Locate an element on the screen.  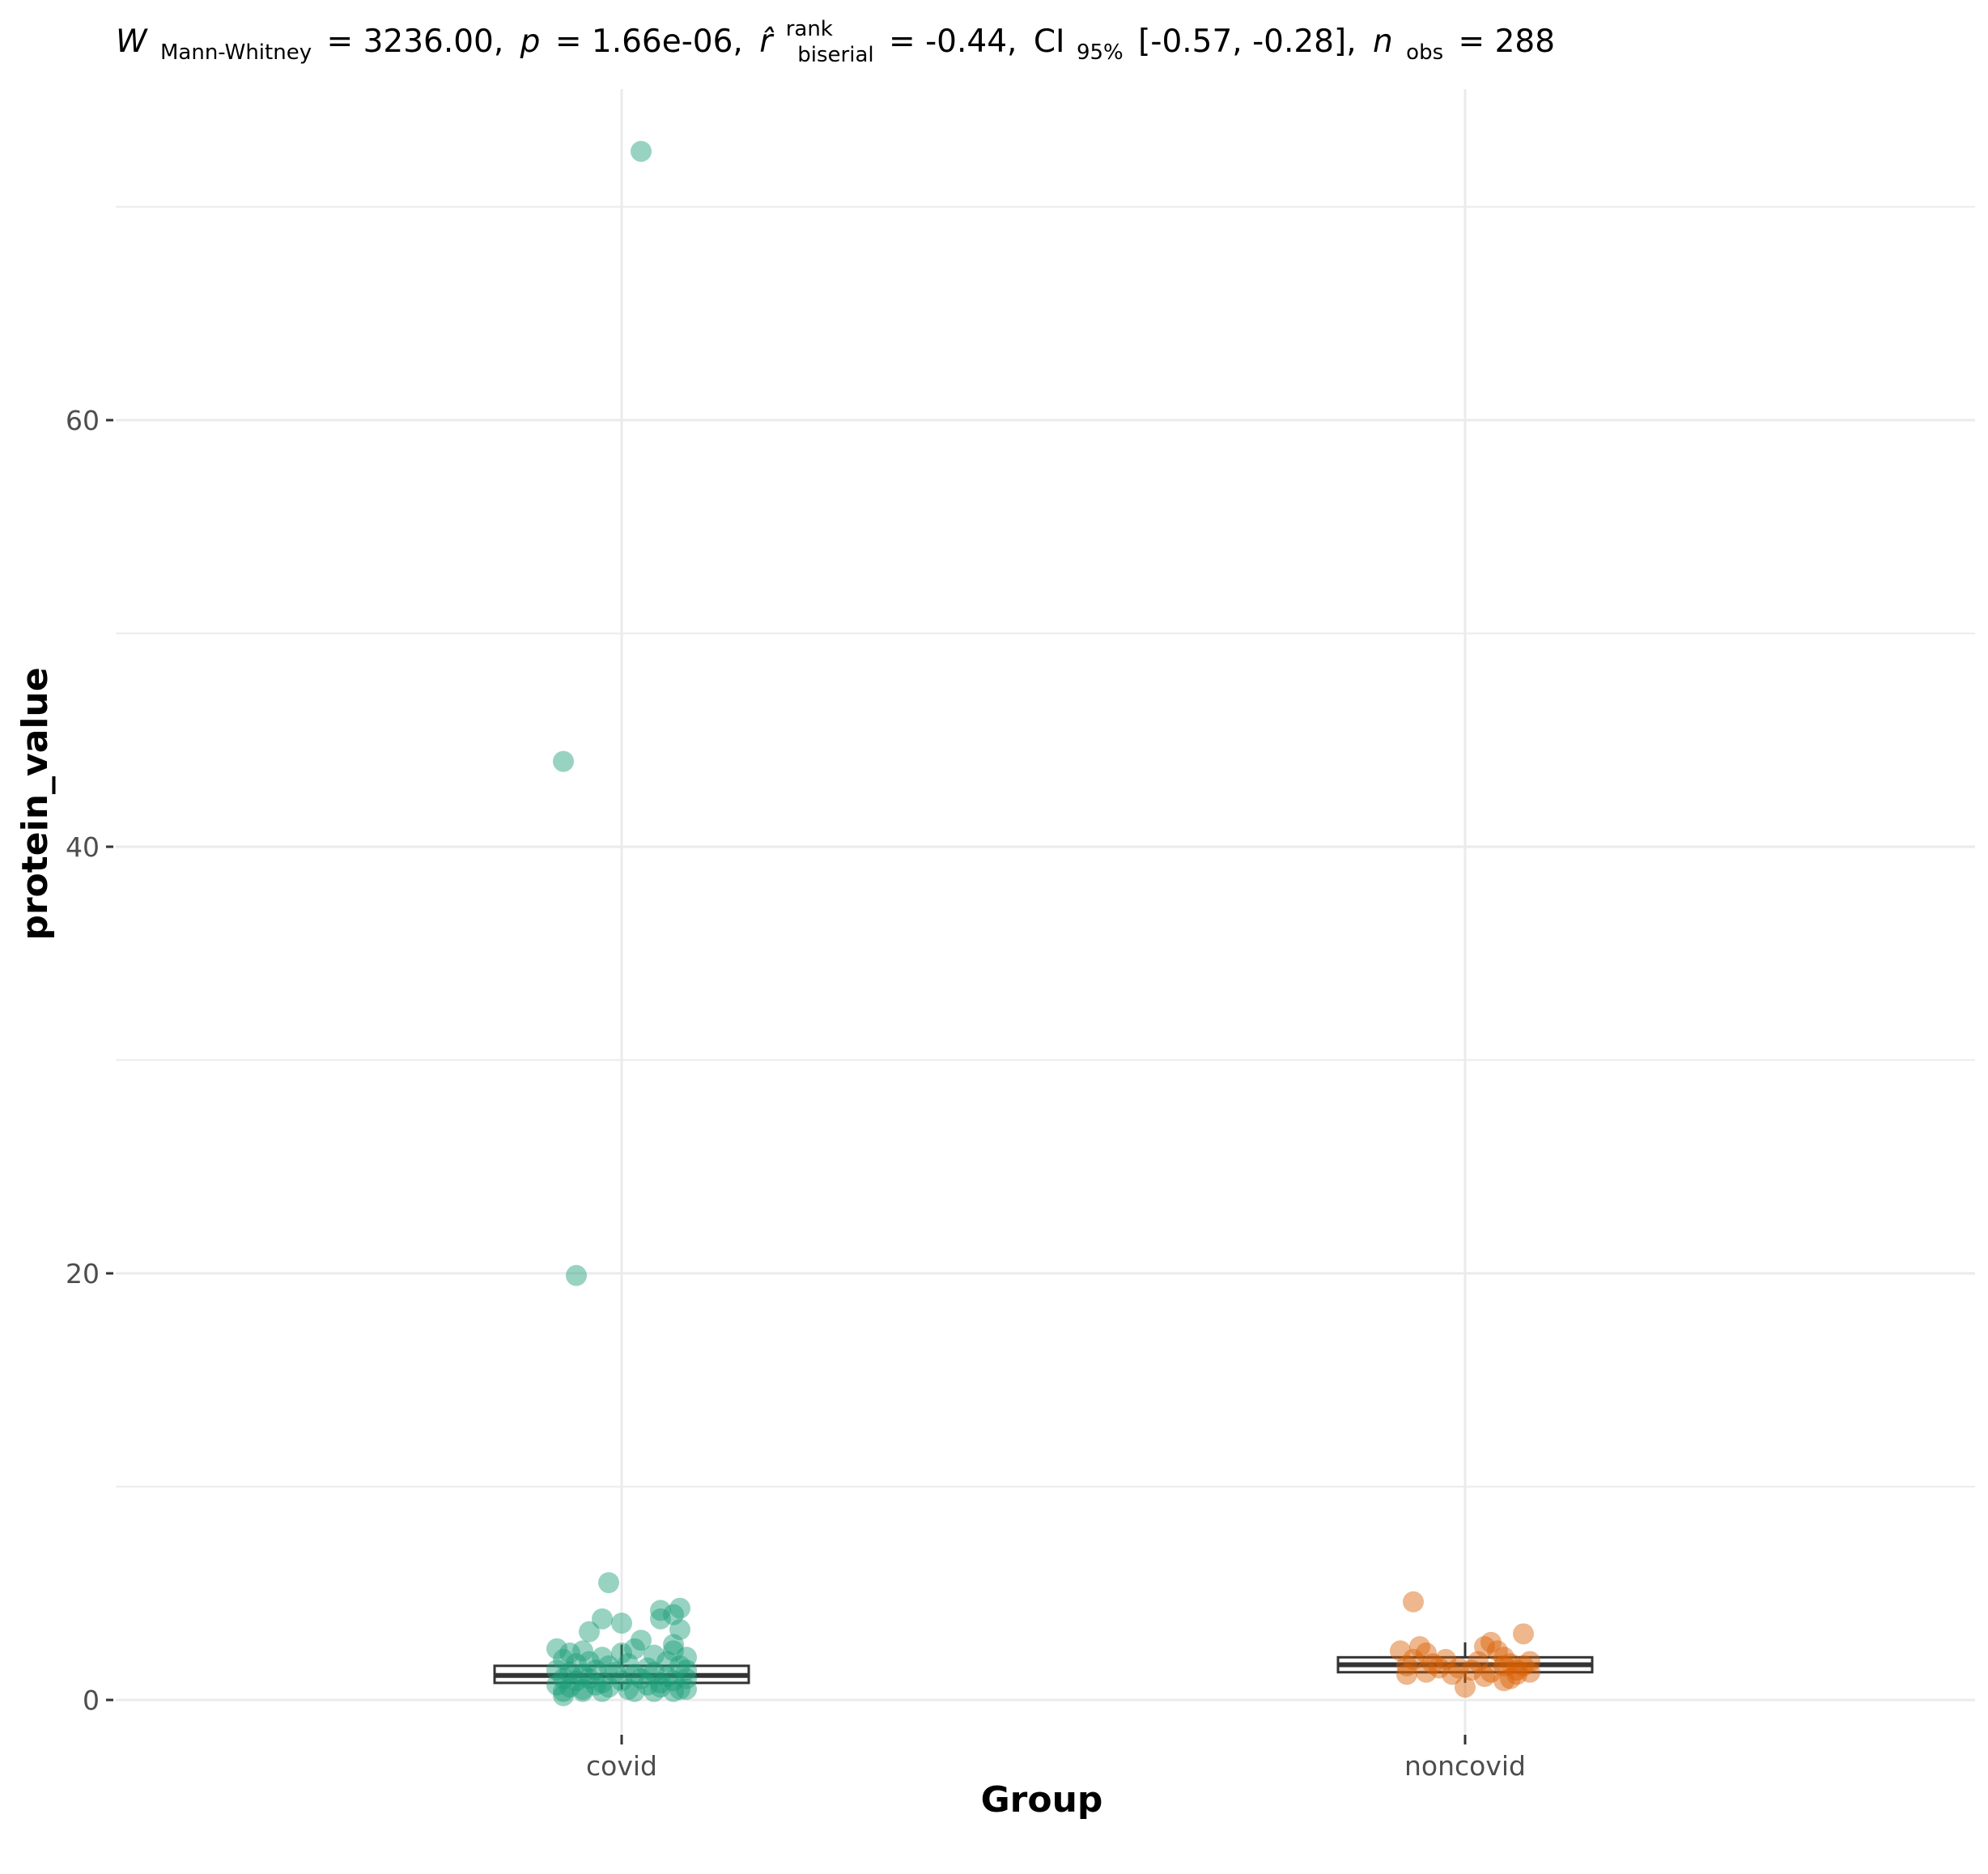
x-tick-label: covid is located at coordinates (622, 1766).